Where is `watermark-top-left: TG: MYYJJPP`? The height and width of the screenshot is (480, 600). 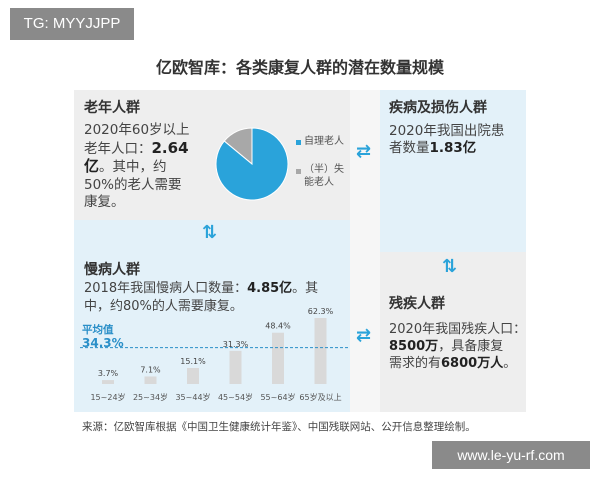 watermark-top-left: TG: MYYJJPP is located at coordinates (72, 24).